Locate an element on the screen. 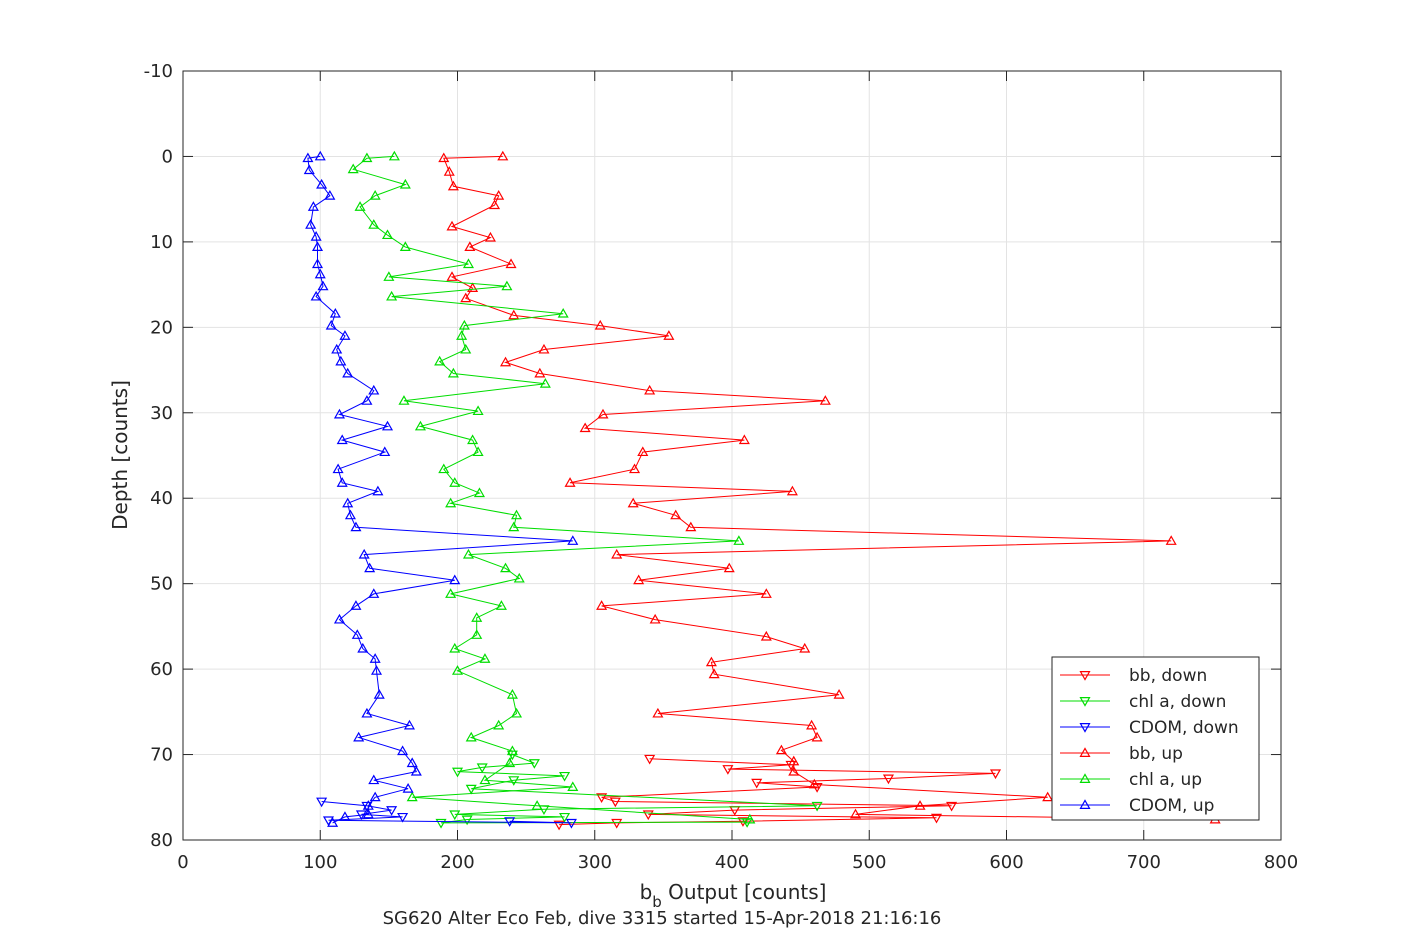 This screenshot has width=1417, height=945. y-tick-label: -10 is located at coordinates (158, 71).